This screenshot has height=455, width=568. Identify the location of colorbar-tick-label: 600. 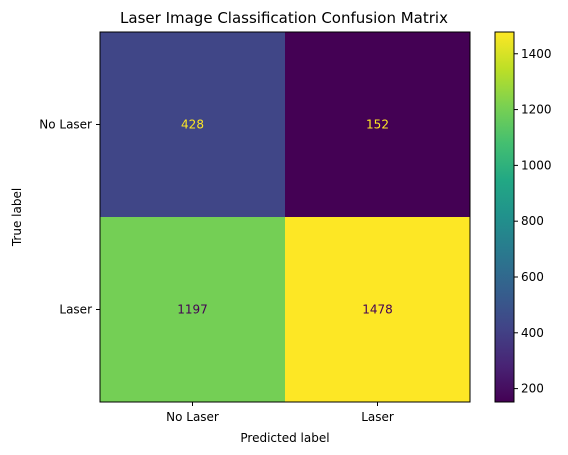
(532, 277).